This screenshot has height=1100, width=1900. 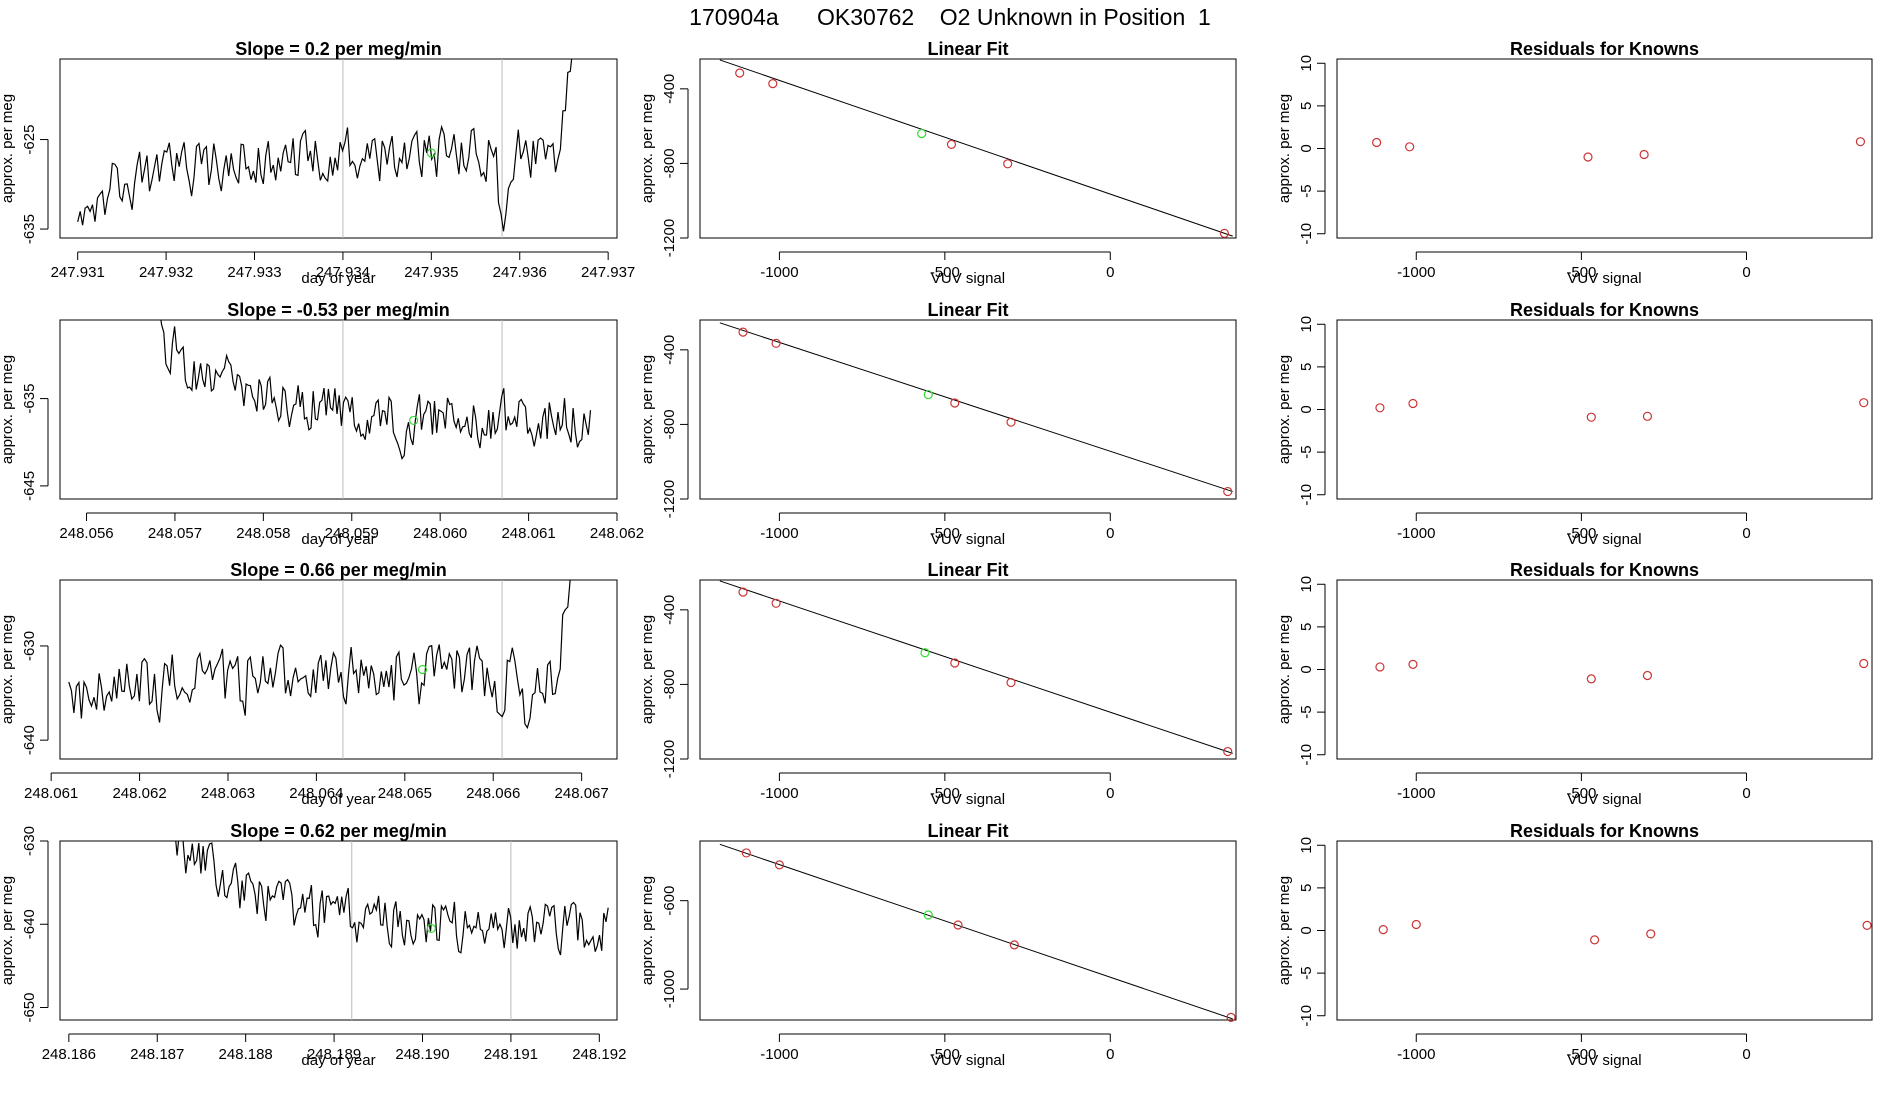 I want to click on timeseries-3-data-line, so click(x=319, y=655).